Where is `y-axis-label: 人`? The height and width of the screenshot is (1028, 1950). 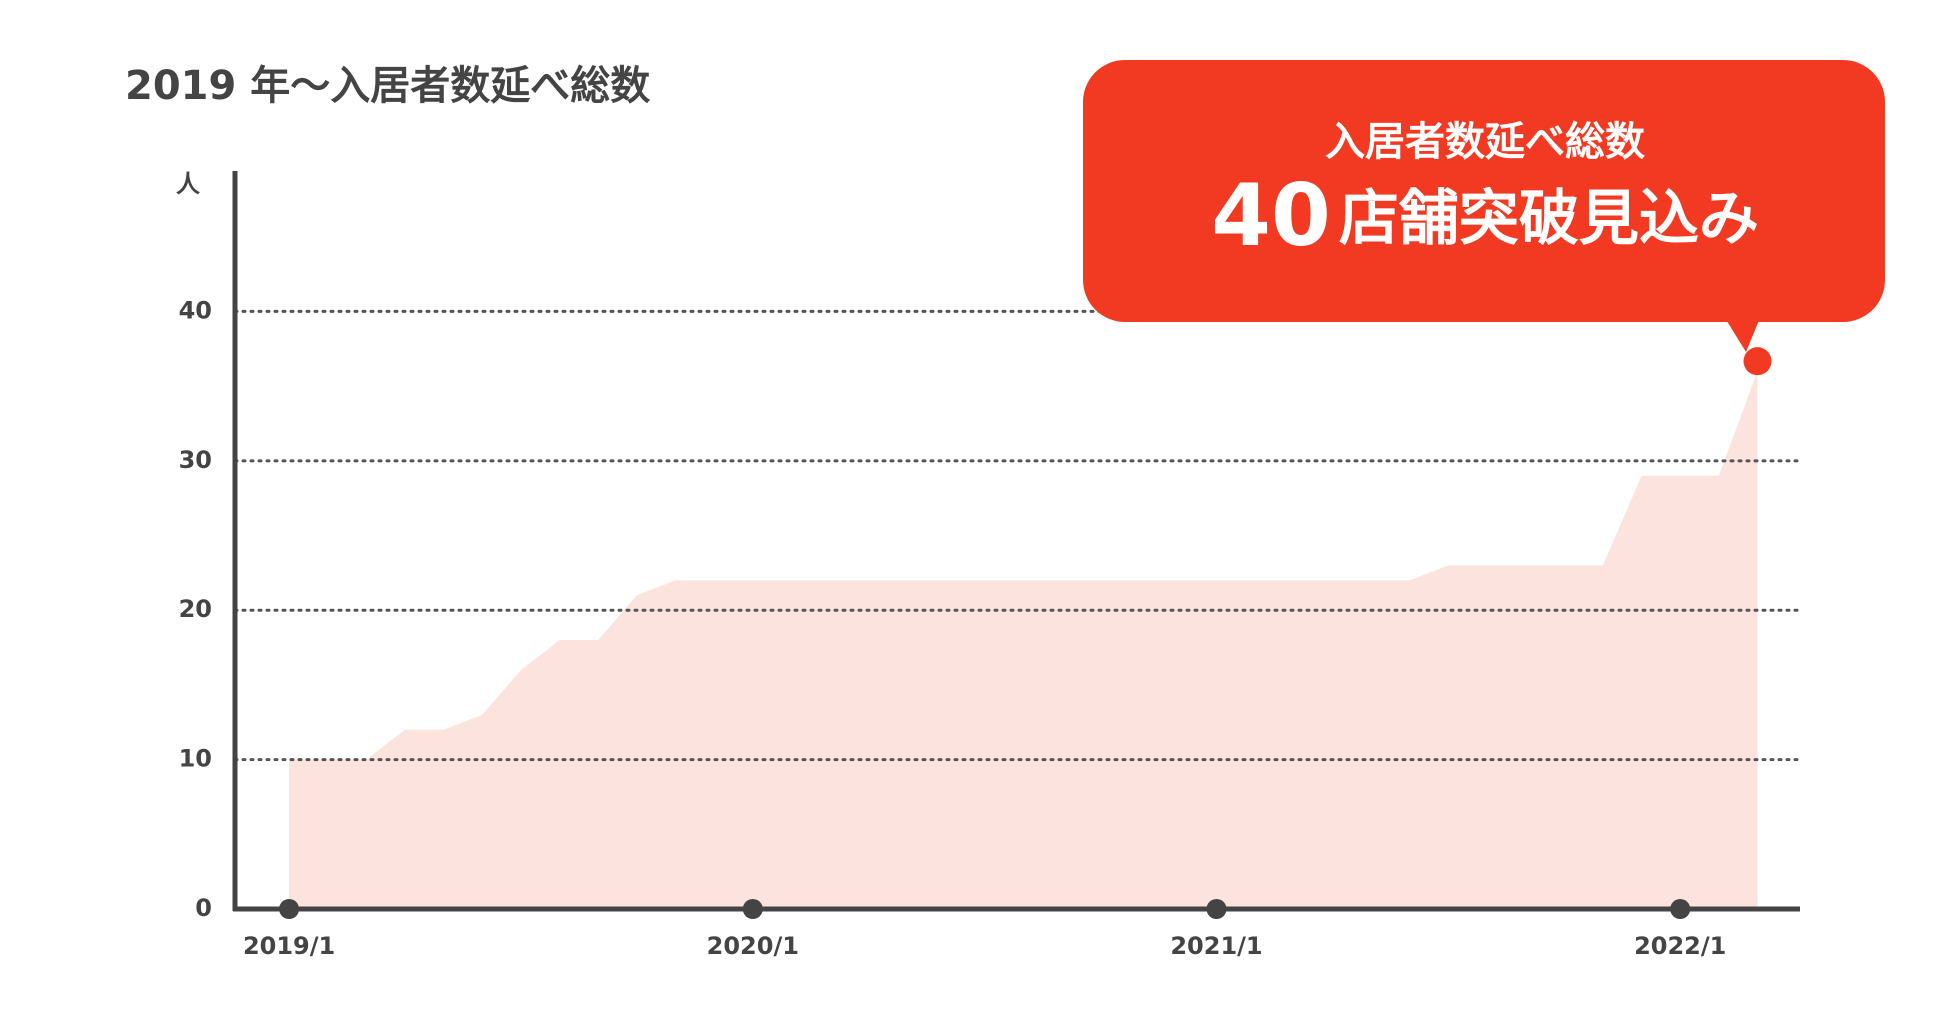
y-axis-label: 人 is located at coordinates (188, 184).